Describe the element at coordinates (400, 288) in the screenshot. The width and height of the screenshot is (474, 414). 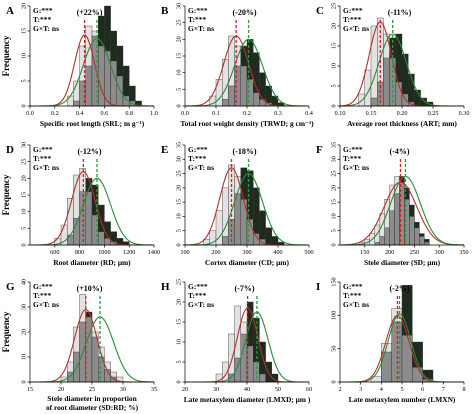
I see `percent-change-label: (-2%)` at that location.